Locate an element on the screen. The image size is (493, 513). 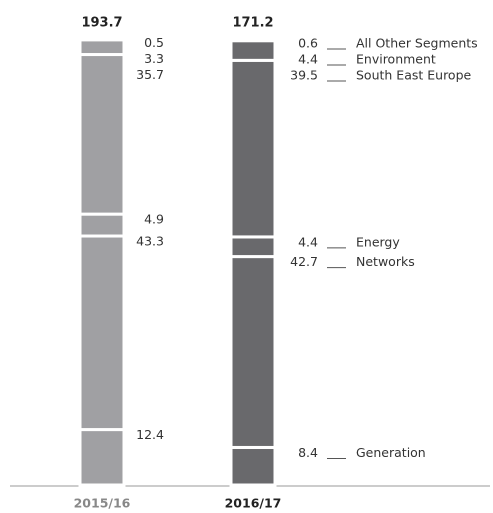
total-label: 193.7 is located at coordinates (101, 23).